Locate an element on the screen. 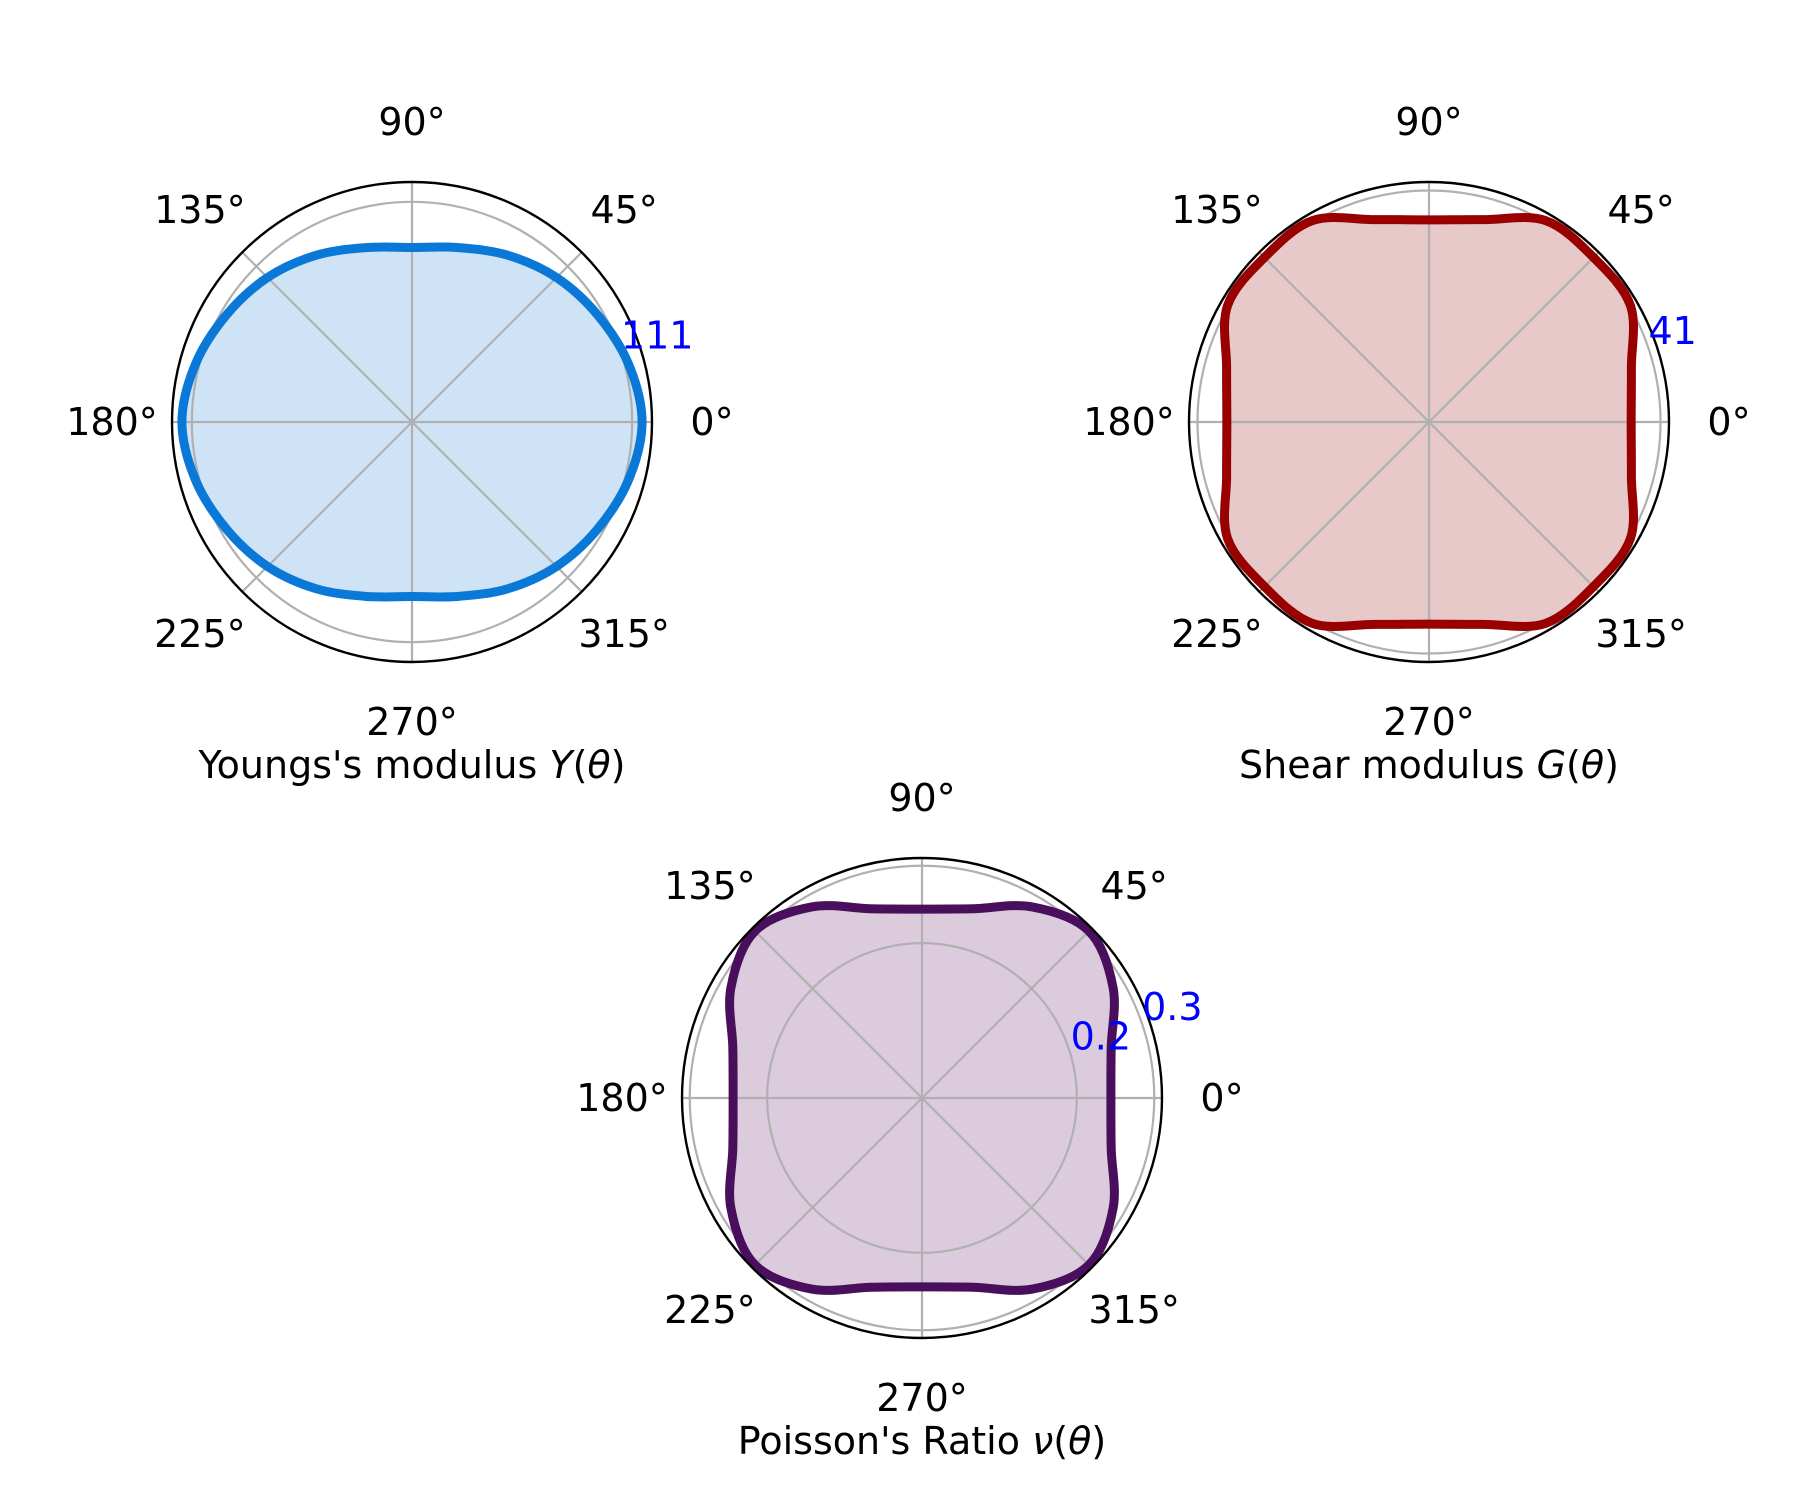  shear-xlabel: Shear modulus G(θ) is located at coordinates (1429, 765).